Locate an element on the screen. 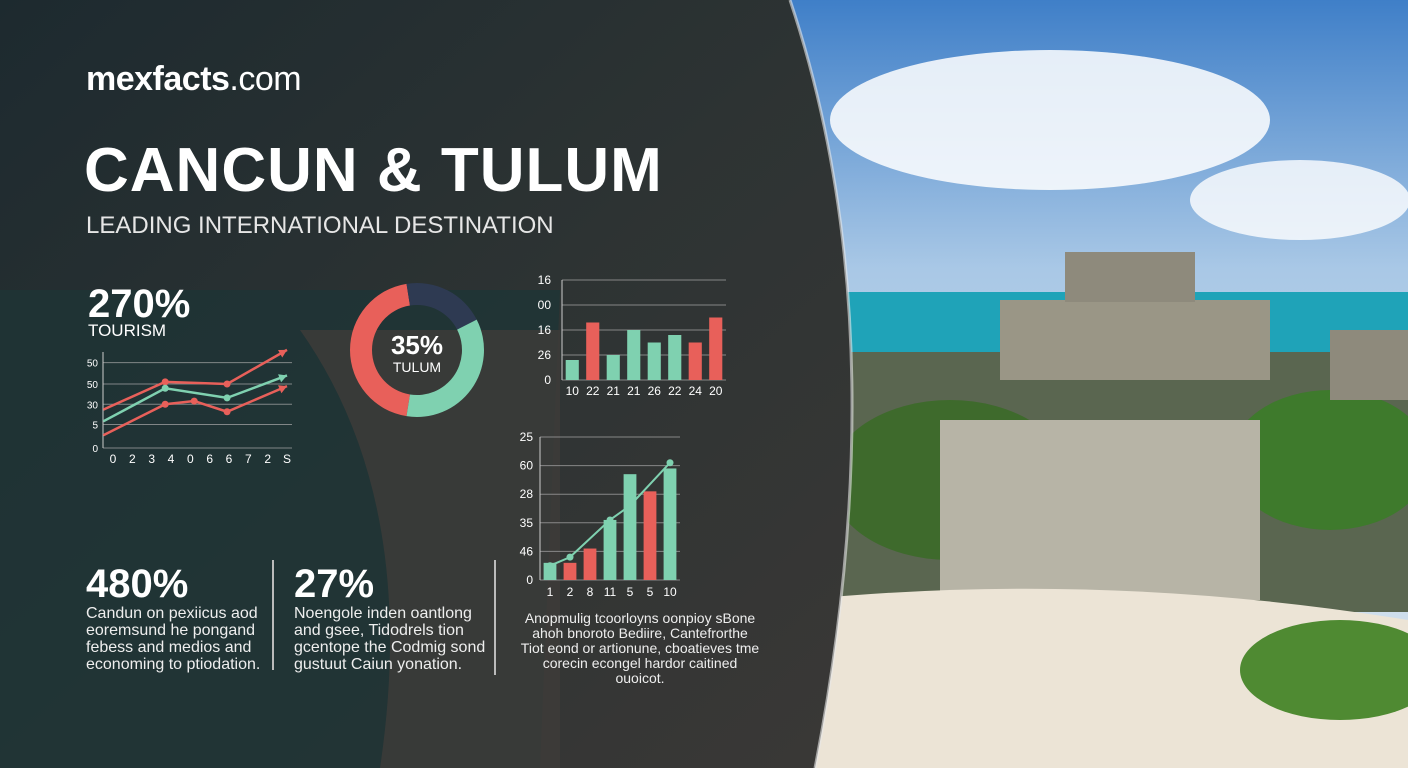  bar-chart-1-y-tick: 0 is located at coordinates (547, 380).